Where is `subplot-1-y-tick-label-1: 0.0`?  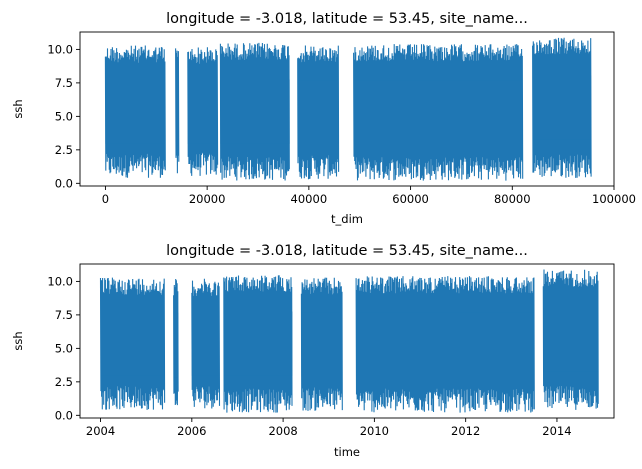
subplot-1-y-tick-label-1: 0.0 is located at coordinates (64, 183).